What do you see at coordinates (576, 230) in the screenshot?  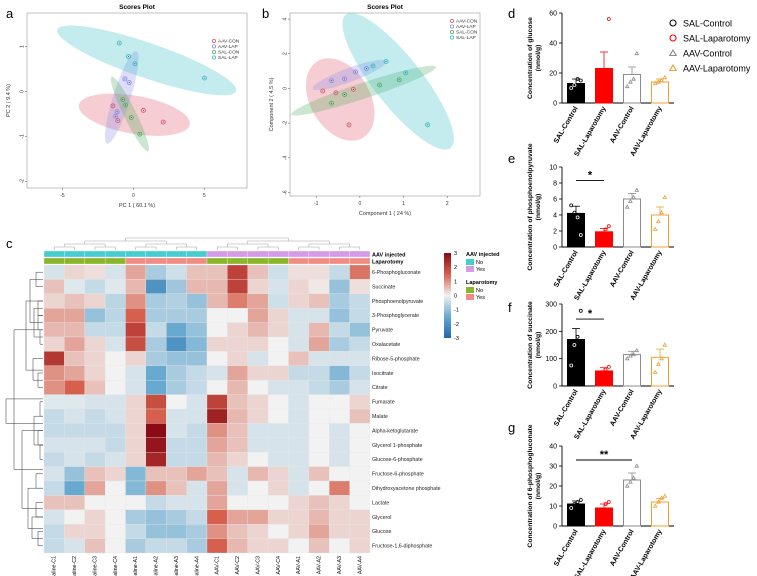 I see `bar-sal-control` at bounding box center [576, 230].